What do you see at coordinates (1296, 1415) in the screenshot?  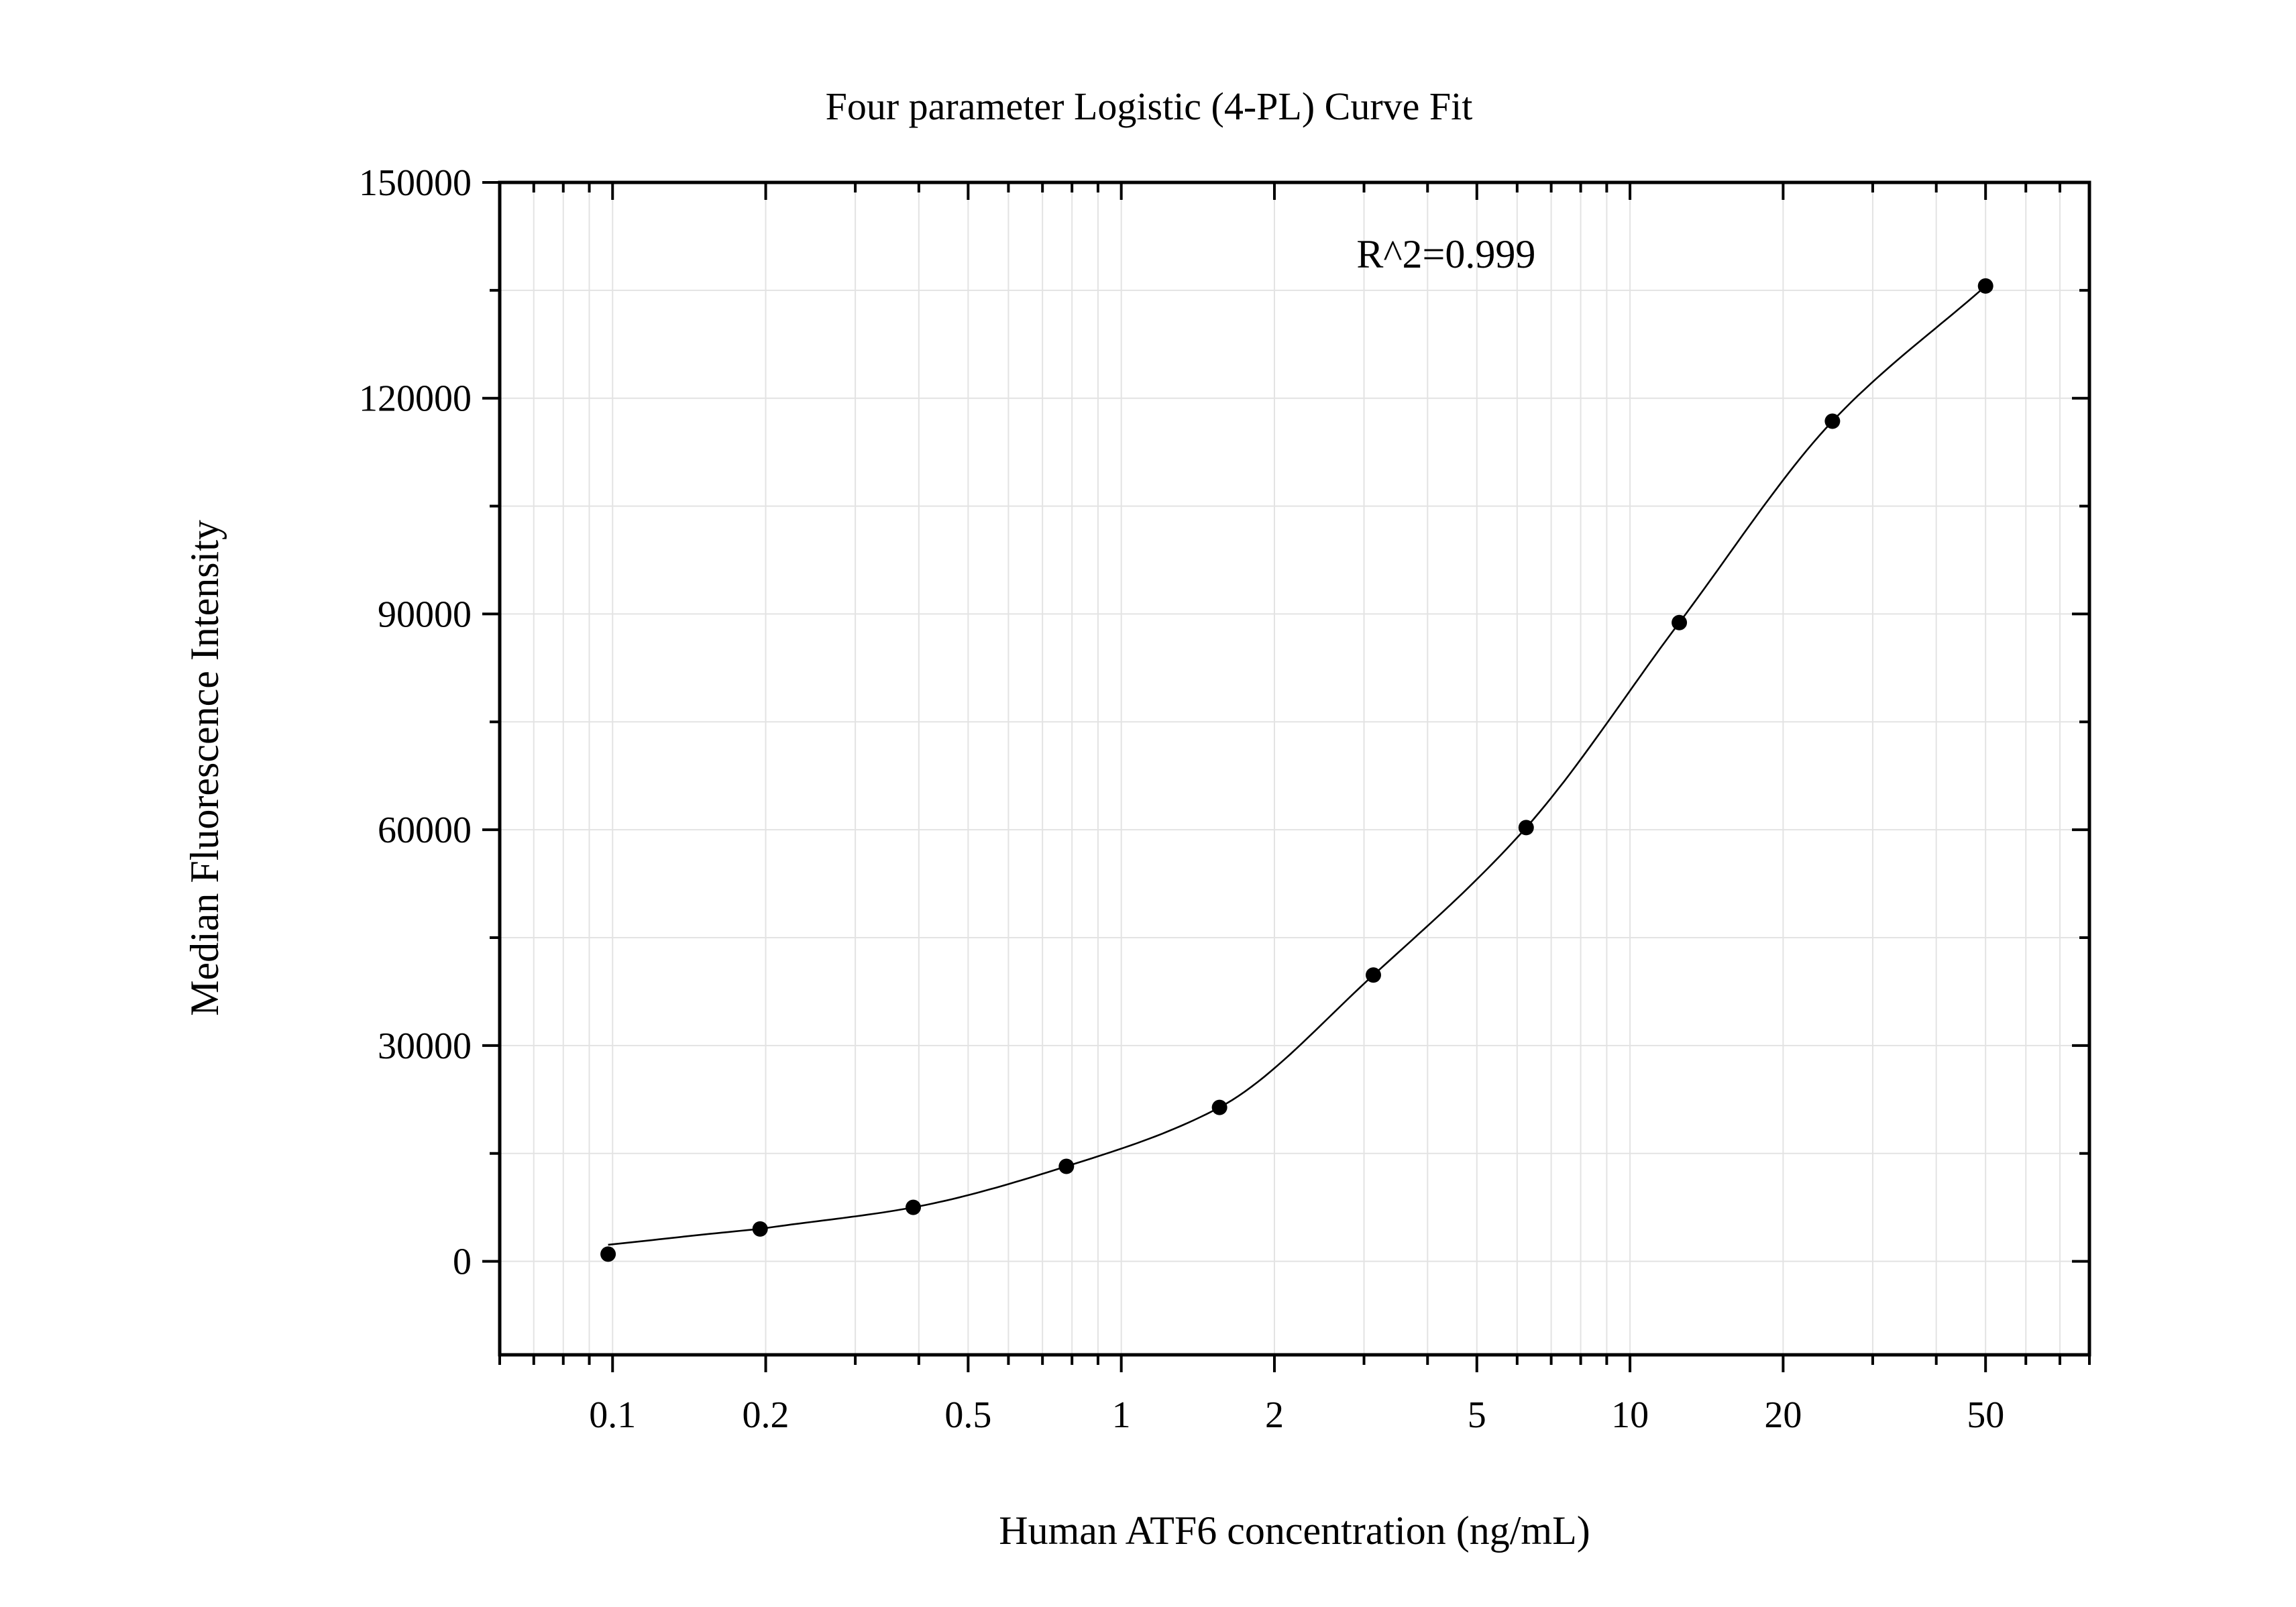 I see `x-tick-labels: 0.1 0.2 0.5 1 2 5 10 20 50` at bounding box center [1296, 1415].